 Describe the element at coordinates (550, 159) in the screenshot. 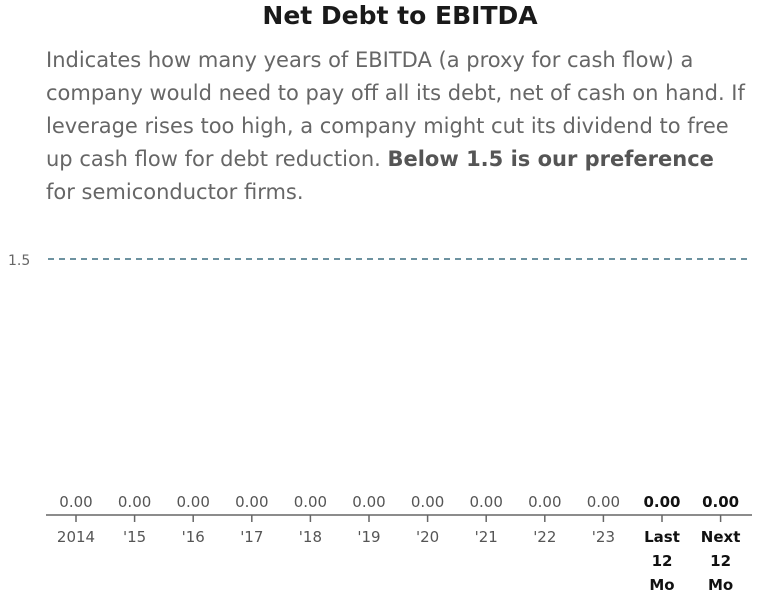

I see `description-bold-text: Below 1.5 is our preference` at that location.